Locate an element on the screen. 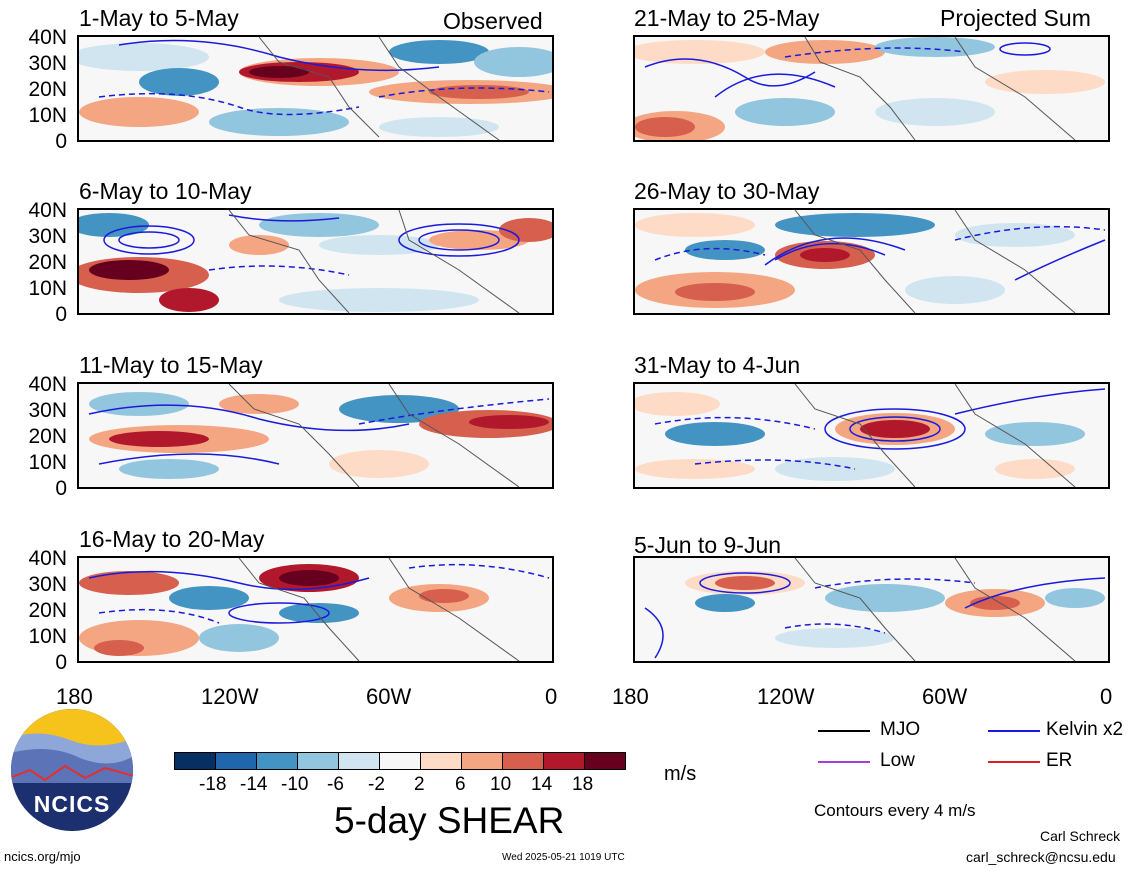 The image size is (1135, 871). legend-label-kelvin: Kelvin x2 is located at coordinates (1085, 729).